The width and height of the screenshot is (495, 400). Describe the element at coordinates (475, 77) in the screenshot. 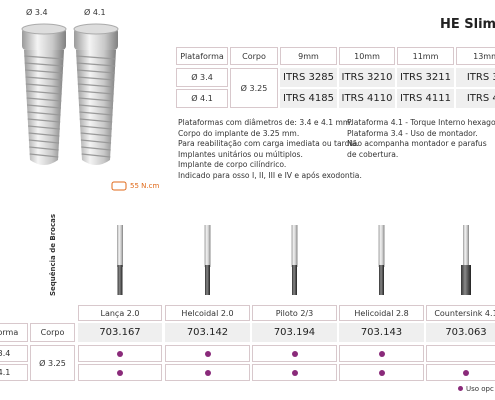

I see `spec-code: ITRS 32` at that location.